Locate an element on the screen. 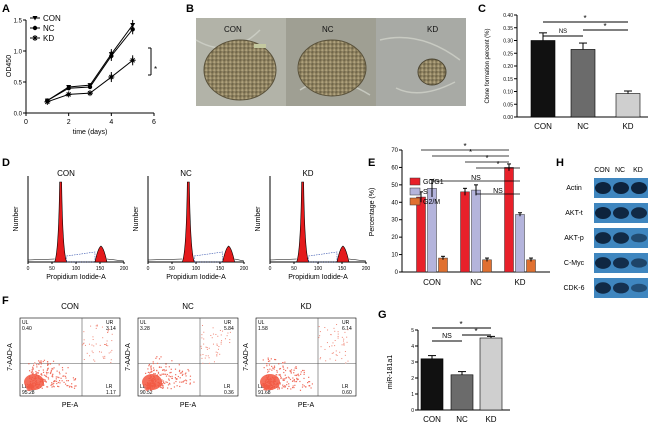 This screenshot has height=426, width=650. d-xtick-label: 50 is located at coordinates (294, 269).